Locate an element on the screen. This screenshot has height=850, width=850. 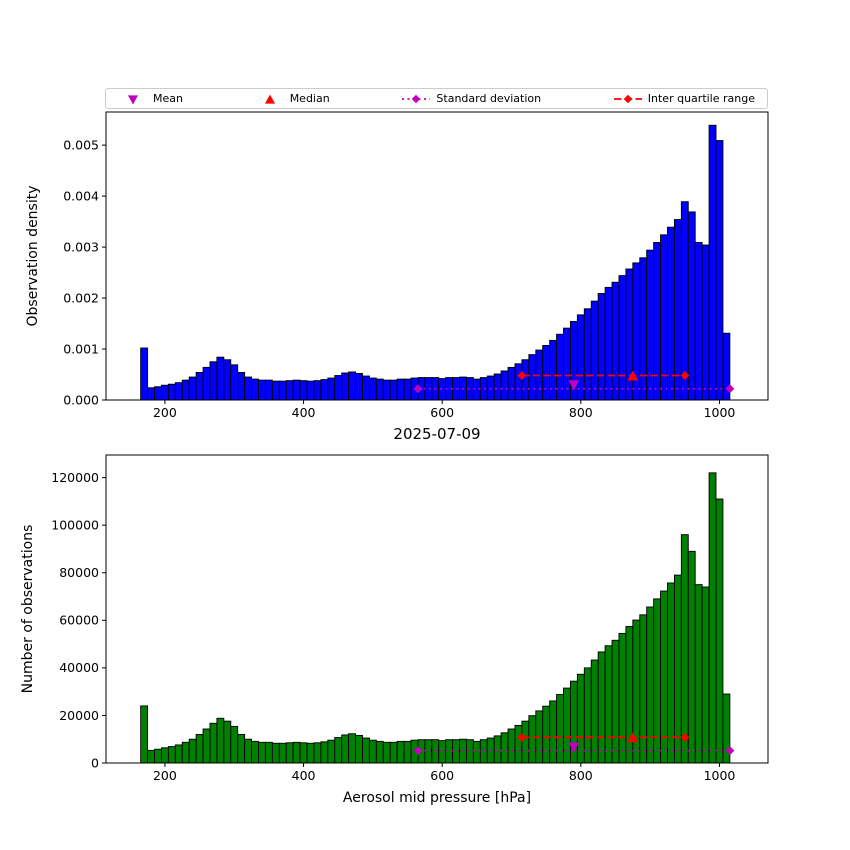
x-tick-label: 600 is located at coordinates (442, 775).